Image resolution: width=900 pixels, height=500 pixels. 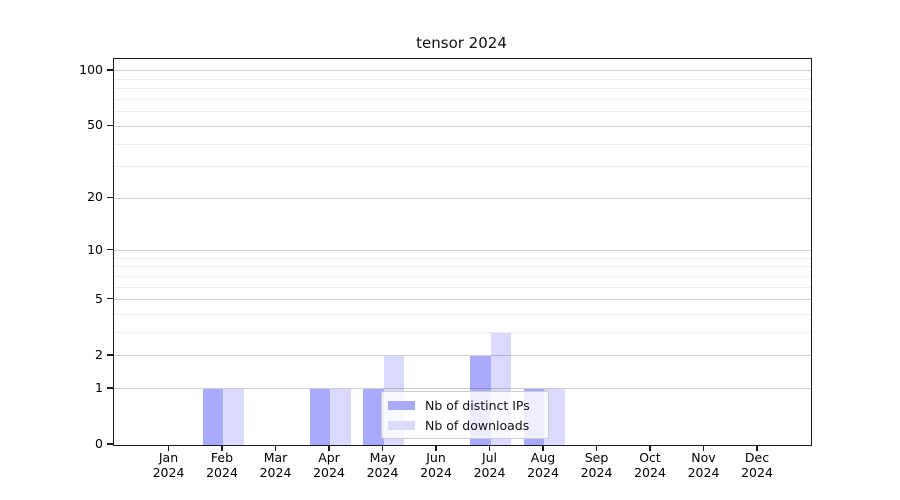 I want to click on x-tick-label-sep: Sep 2024, so click(x=597, y=465).